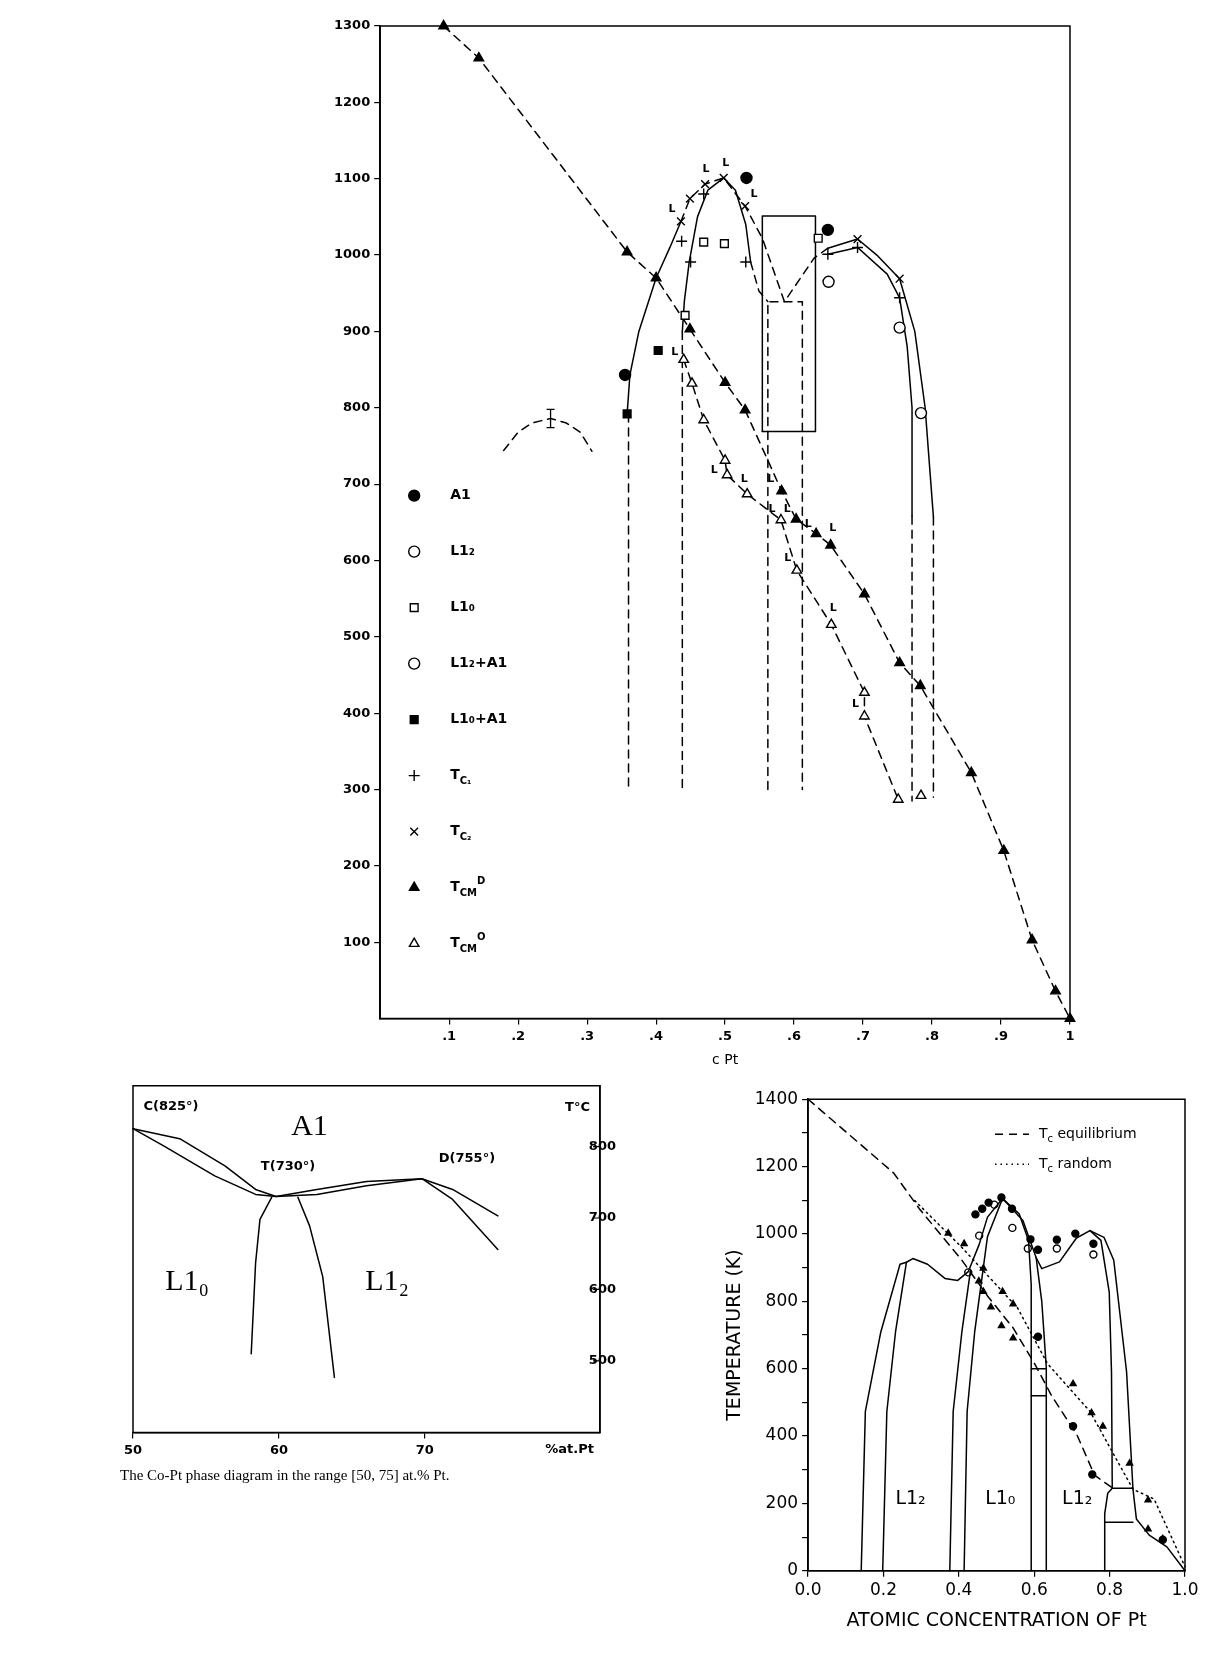 This screenshot has height=1676, width=1231. I want to click on x-tick-label: 0.0, so click(808, 1589).